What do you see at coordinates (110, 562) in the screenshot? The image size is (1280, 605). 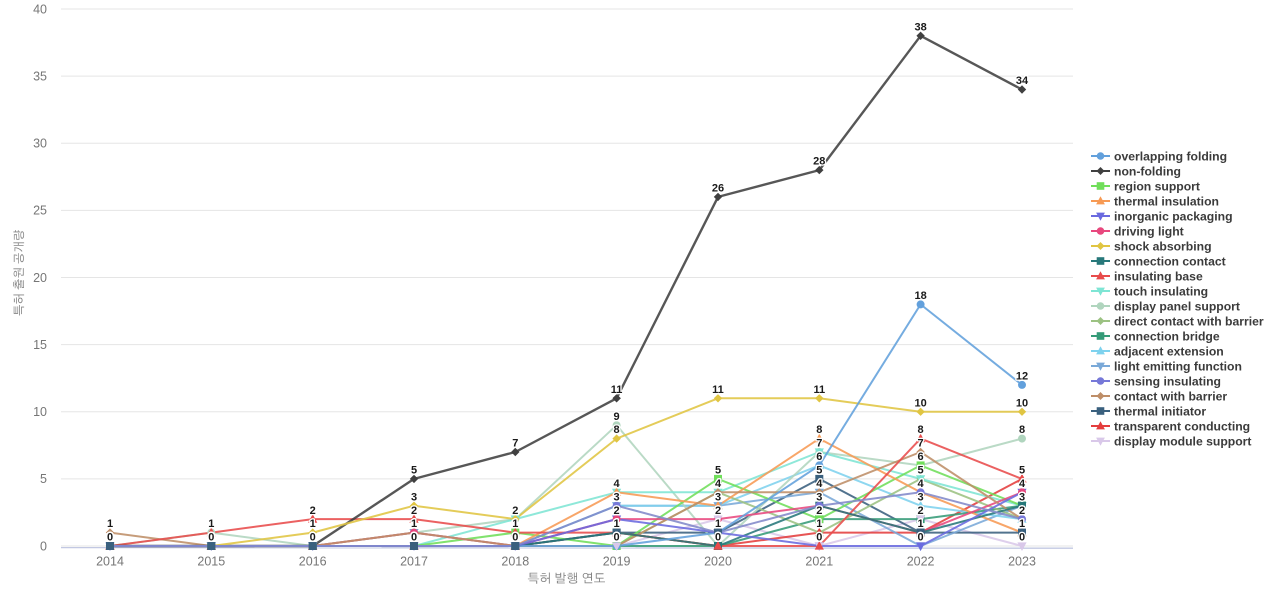 I see `svg-text: 2014` at bounding box center [110, 562].